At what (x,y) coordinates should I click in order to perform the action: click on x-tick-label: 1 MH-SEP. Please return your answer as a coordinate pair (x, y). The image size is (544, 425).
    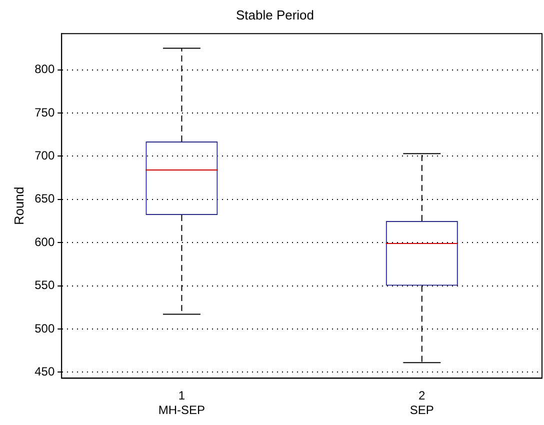
    Looking at the image, I should click on (182, 403).